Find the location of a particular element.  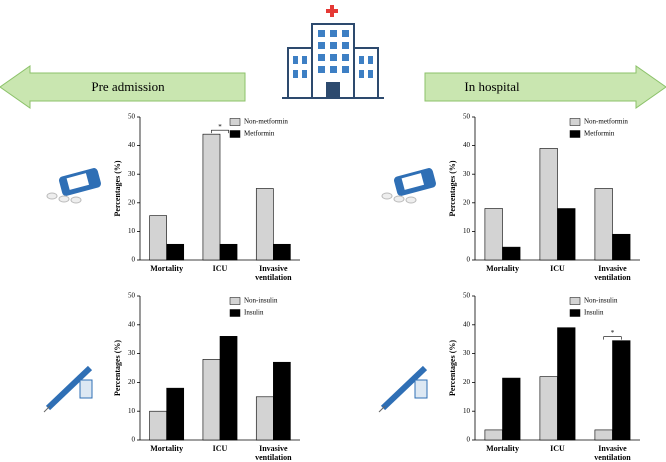

left-arrow is located at coordinates (123, 87).